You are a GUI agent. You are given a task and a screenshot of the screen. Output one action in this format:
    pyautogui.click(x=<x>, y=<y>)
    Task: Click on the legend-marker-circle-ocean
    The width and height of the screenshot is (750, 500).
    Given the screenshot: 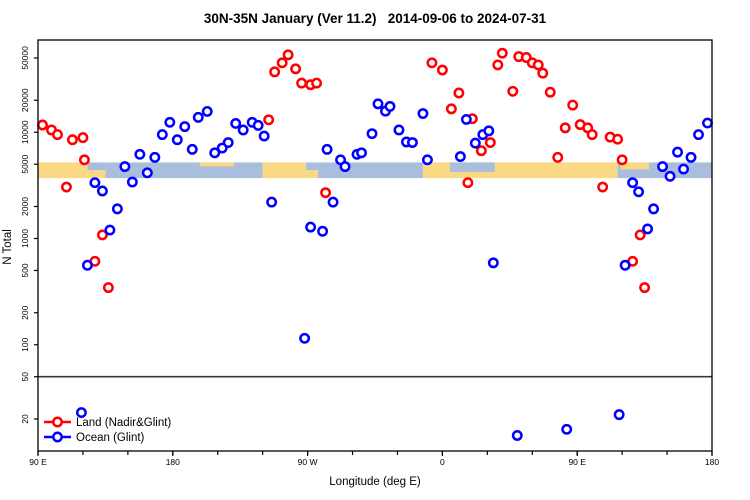 What is the action you would take?
    pyautogui.click(x=57, y=437)
    